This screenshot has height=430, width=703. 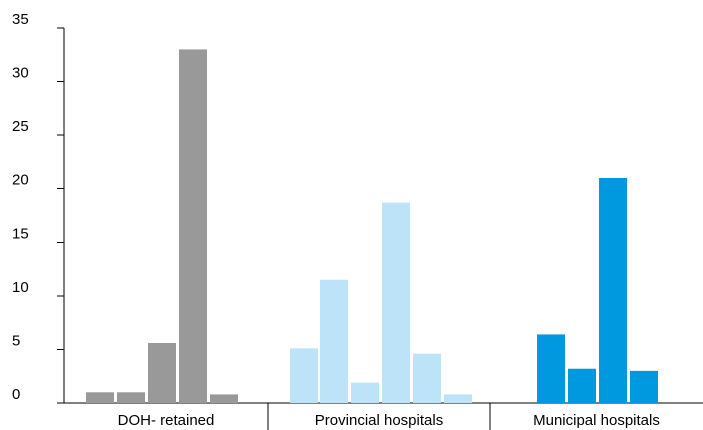 I want to click on x-group-label: DOH- retained, so click(x=166, y=420).